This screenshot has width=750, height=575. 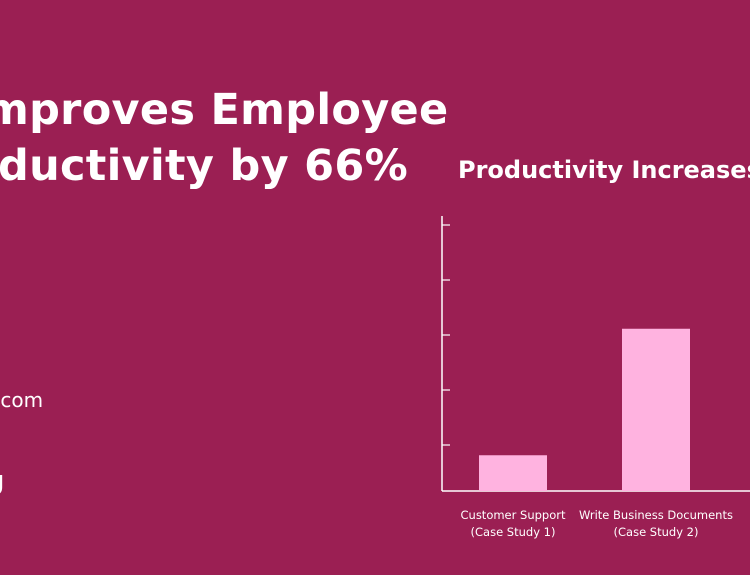 I want to click on headline-line-1: mproves Employee, so click(x=224, y=110).